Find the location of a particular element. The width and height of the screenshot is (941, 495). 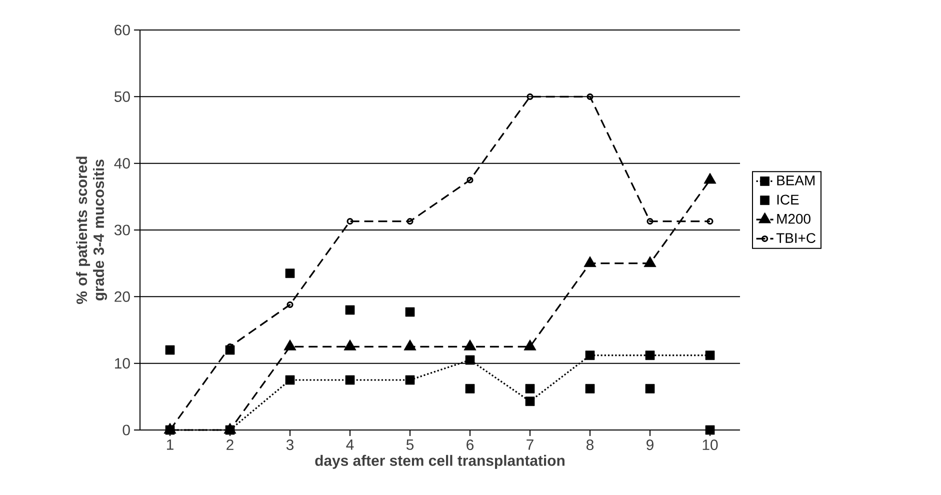

x-tick-label: 4 is located at coordinates (350, 444).